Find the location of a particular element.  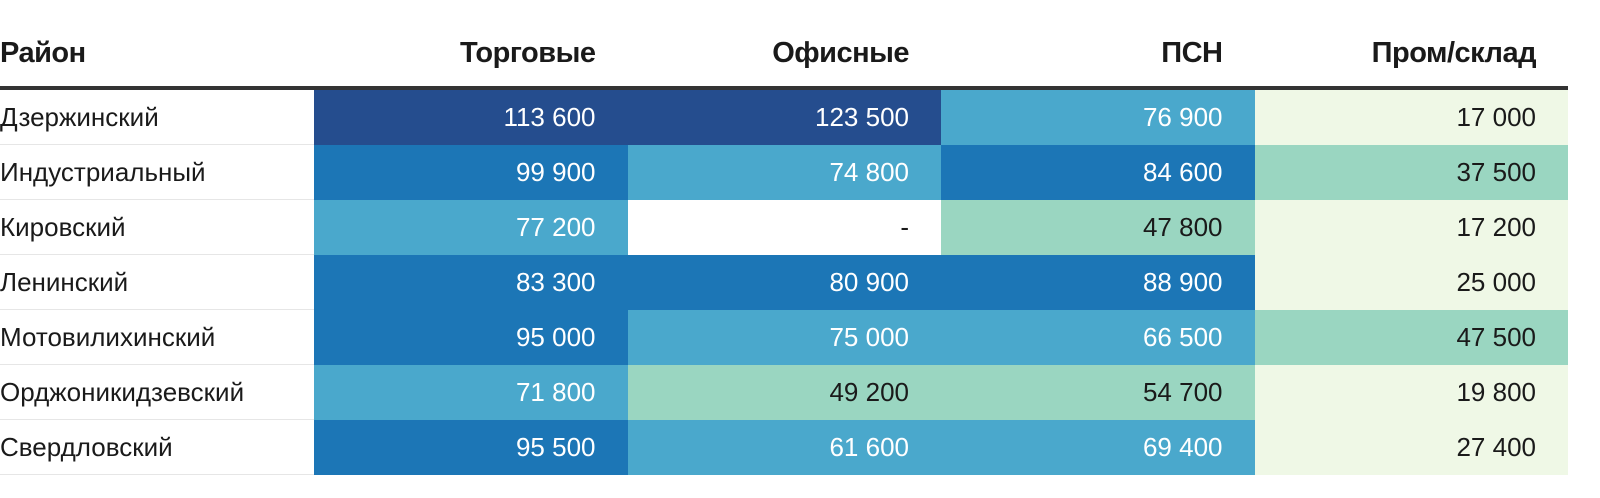

value-cell: 75 000 is located at coordinates (784, 337).